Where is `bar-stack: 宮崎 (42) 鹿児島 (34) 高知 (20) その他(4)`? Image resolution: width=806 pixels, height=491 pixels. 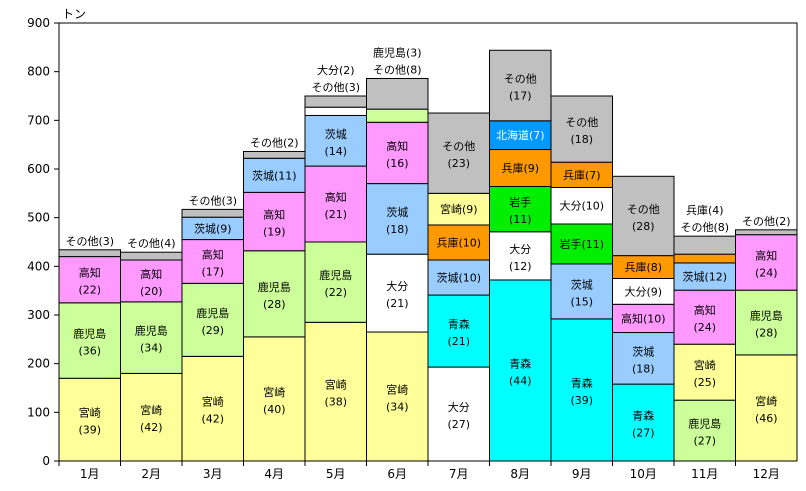 bar-stack: 宮崎 (42) 鹿児島 (34) 高知 (20) その他(4) is located at coordinates (151, 349).